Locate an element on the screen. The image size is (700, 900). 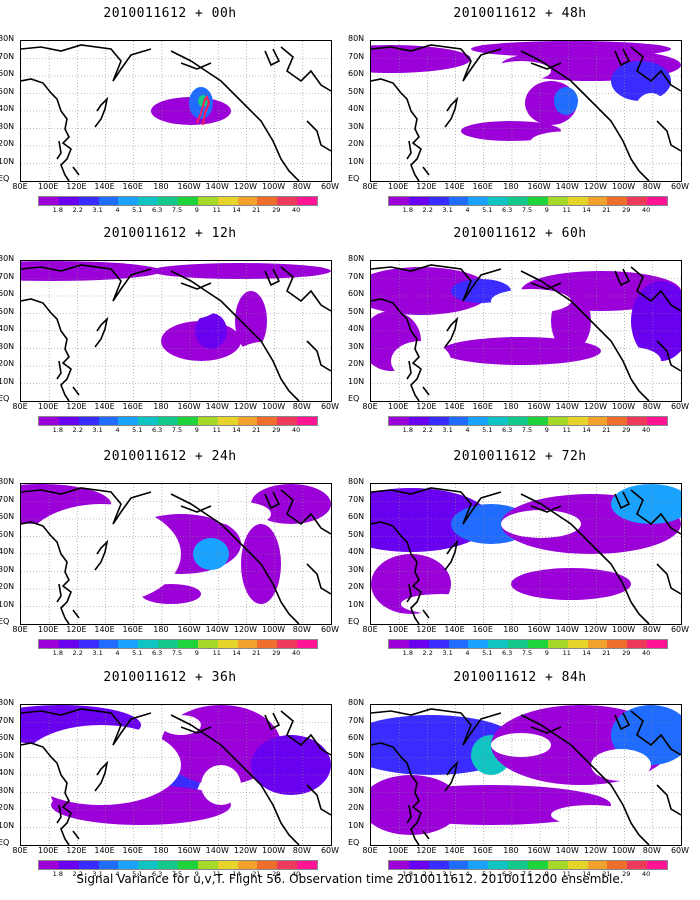
longitude-label: 100W is located at coordinates (274, 186).